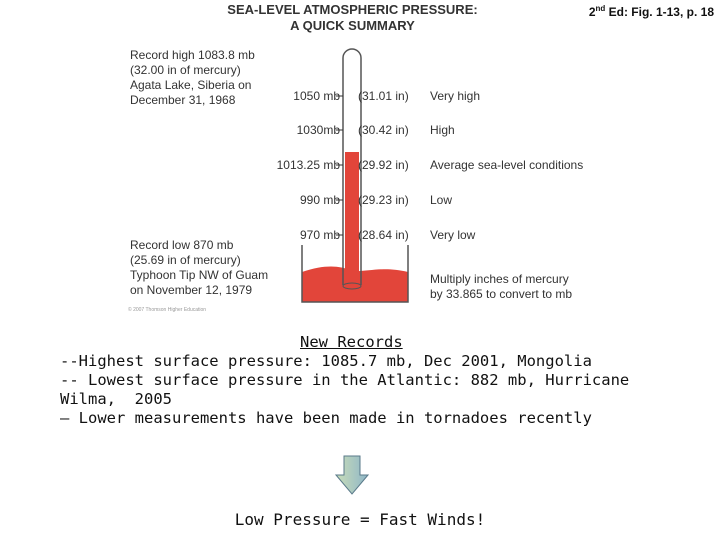  Describe the element at coordinates (318, 130) in the screenshot. I see `row-mb: 1030mb` at that location.